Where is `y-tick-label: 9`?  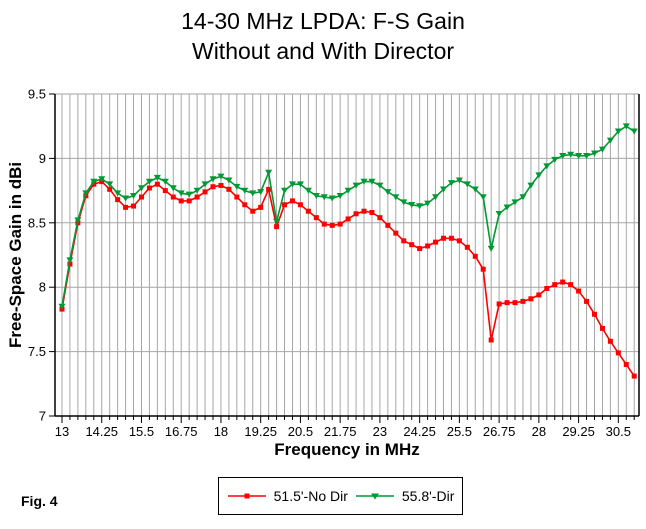
y-tick-label: 9 is located at coordinates (42, 158).